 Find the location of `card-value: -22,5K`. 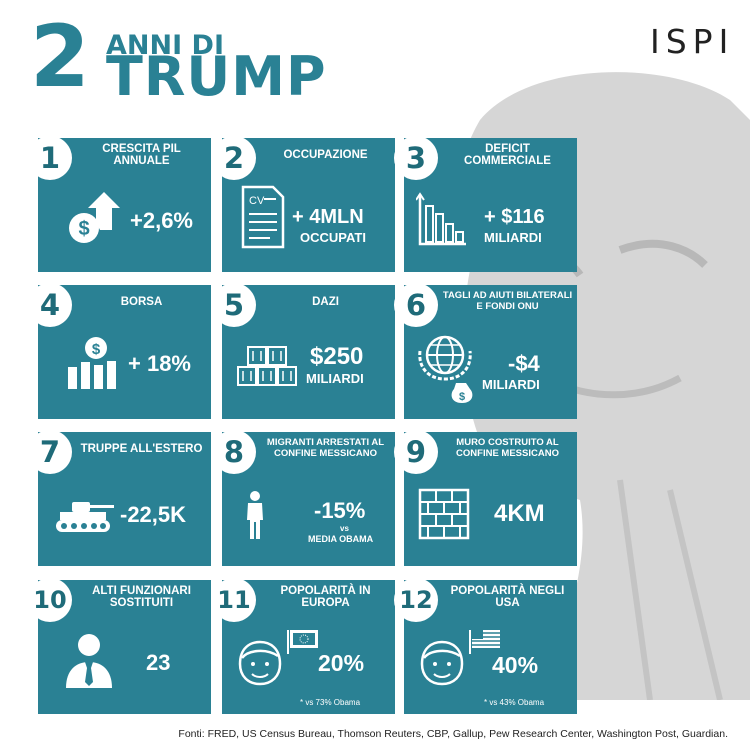

card-value: -22,5K is located at coordinates (153, 514).